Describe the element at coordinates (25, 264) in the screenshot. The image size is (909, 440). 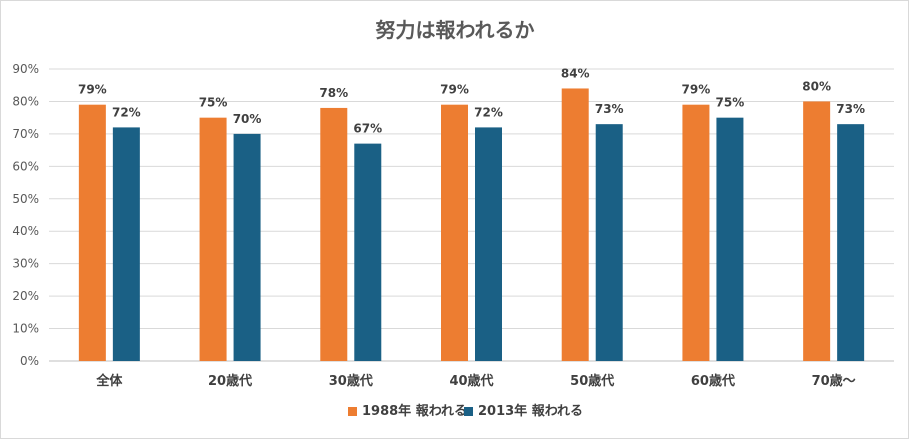
I see `y-tick-label: 30%` at that location.